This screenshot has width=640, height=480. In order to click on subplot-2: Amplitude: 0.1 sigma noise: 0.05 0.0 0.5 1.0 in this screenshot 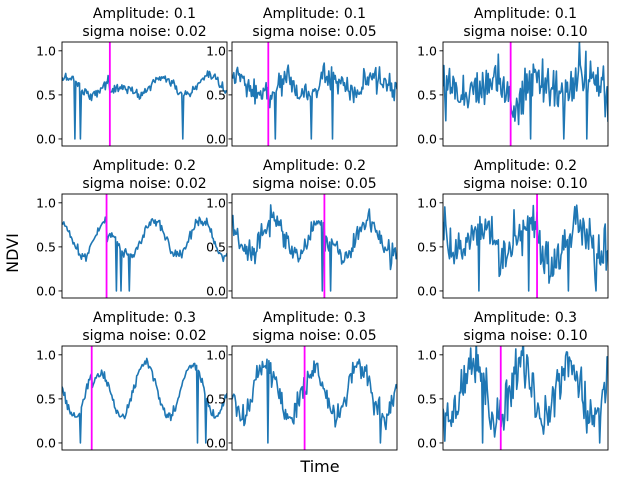, I will do `click(302, 76)`.